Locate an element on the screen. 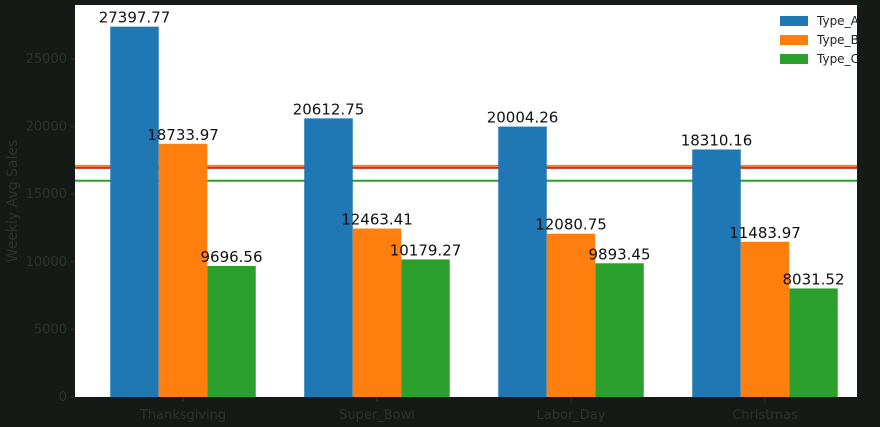  x-tick-label-Christmas: Christmas is located at coordinates (765, 415).